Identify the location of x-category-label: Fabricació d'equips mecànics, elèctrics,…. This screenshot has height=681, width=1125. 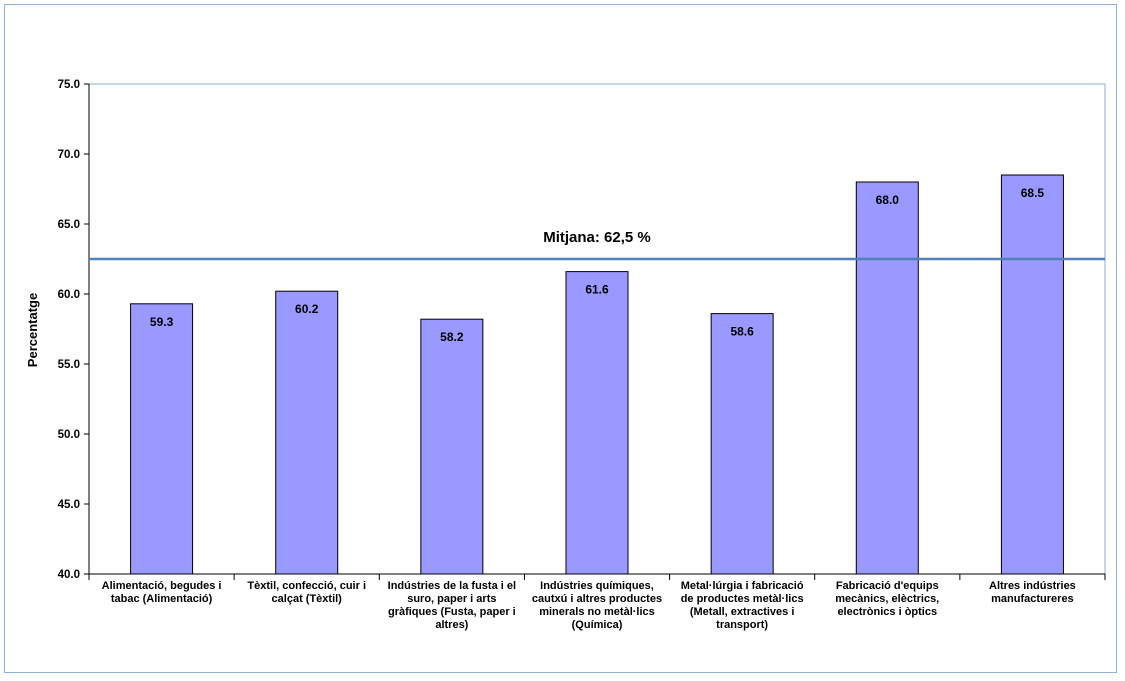
(887, 599).